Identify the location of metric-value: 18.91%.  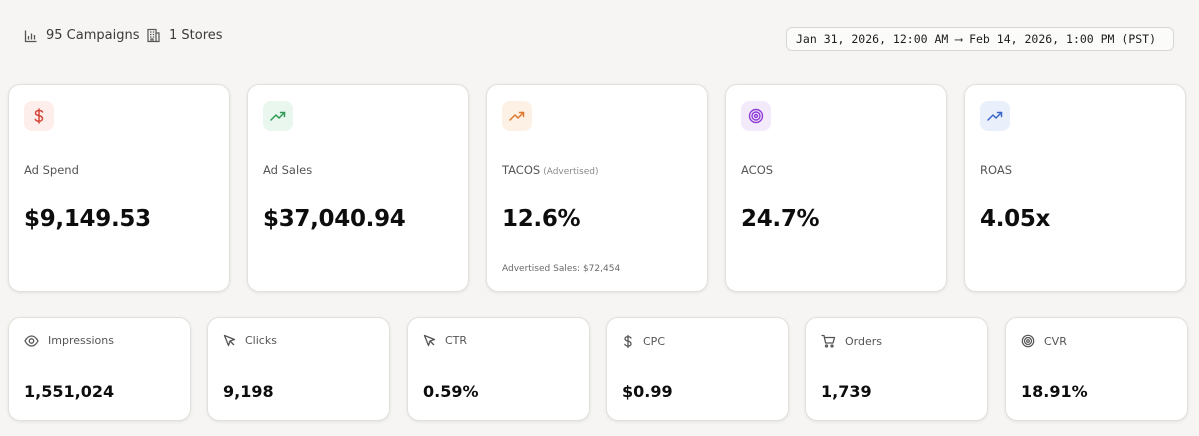
(1054, 391).